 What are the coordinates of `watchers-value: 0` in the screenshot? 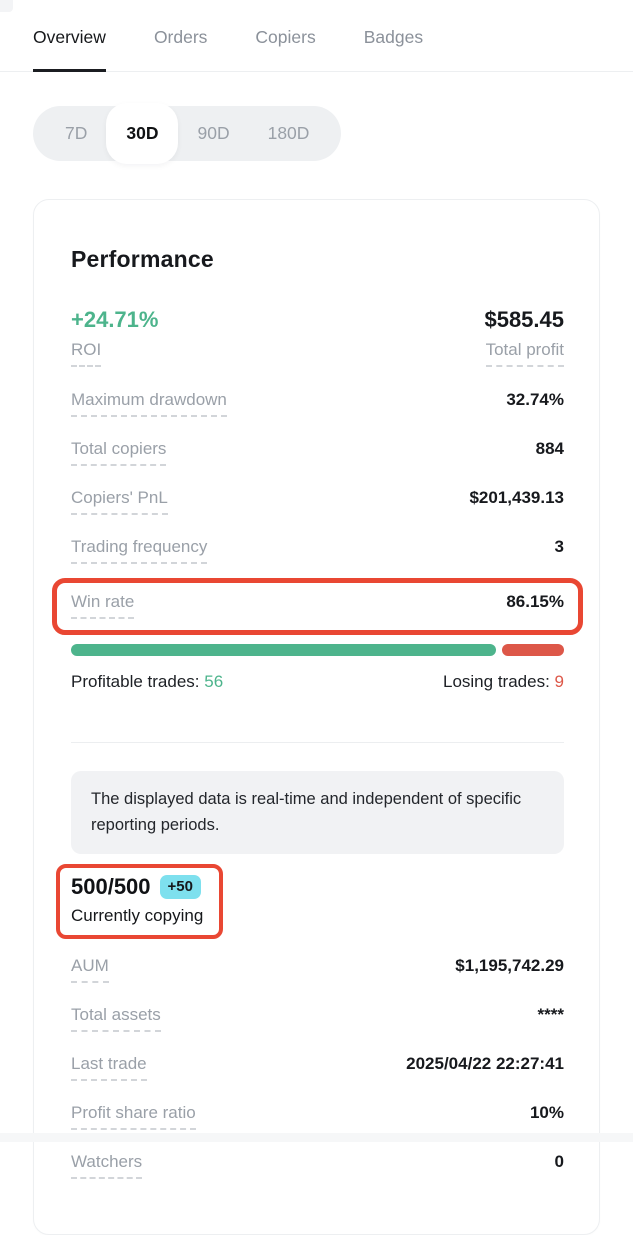 It's located at (559, 1162).